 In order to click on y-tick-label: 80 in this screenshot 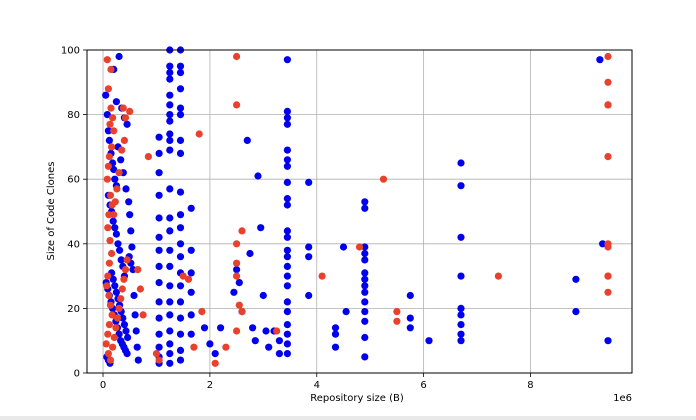, I will do `click(73, 115)`.